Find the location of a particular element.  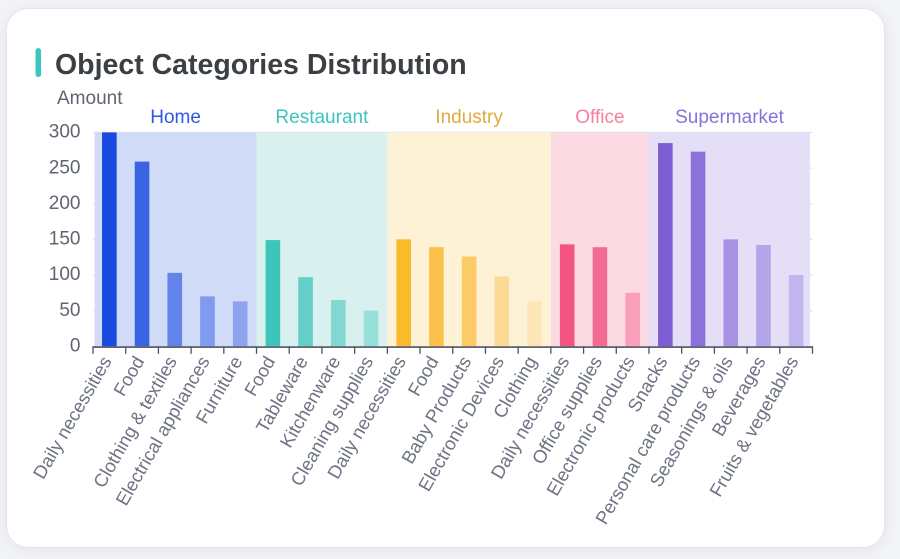

svg-text: Object Categories Distribution is located at coordinates (261, 65).